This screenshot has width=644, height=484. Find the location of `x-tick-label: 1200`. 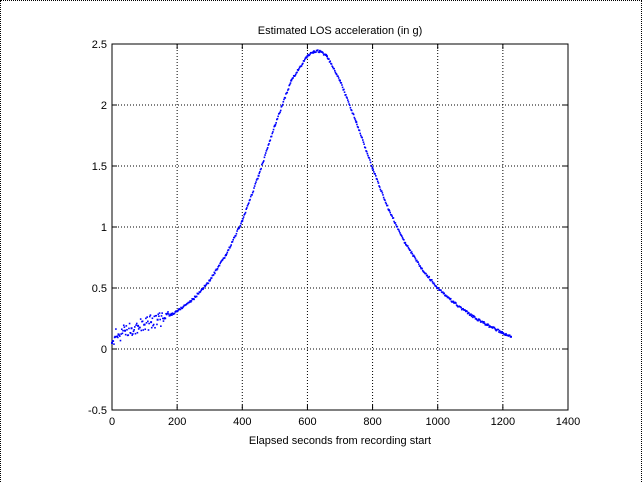

x-tick-label: 1200 is located at coordinates (503, 422).